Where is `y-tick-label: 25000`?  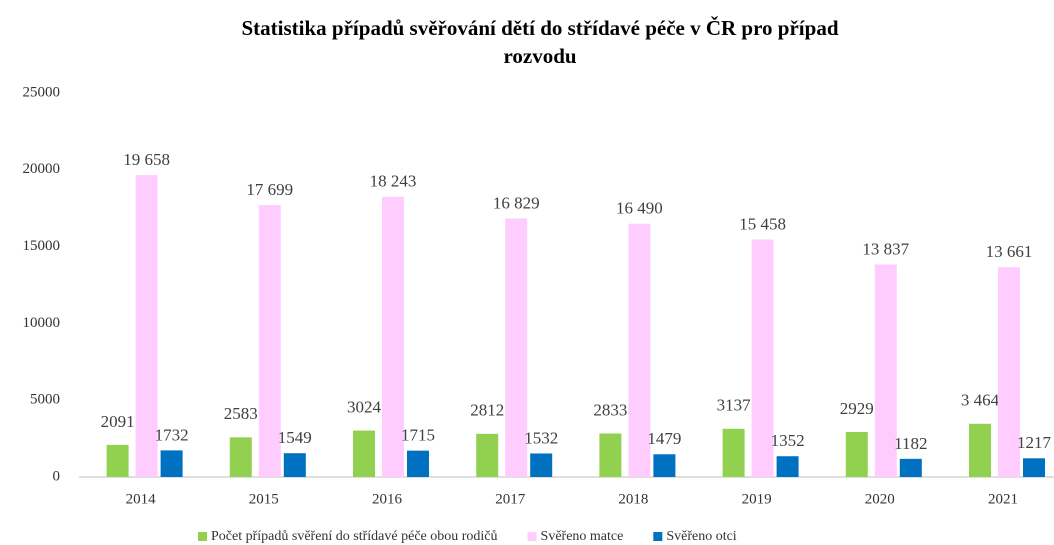 y-tick-label: 25000 is located at coordinates (42, 92).